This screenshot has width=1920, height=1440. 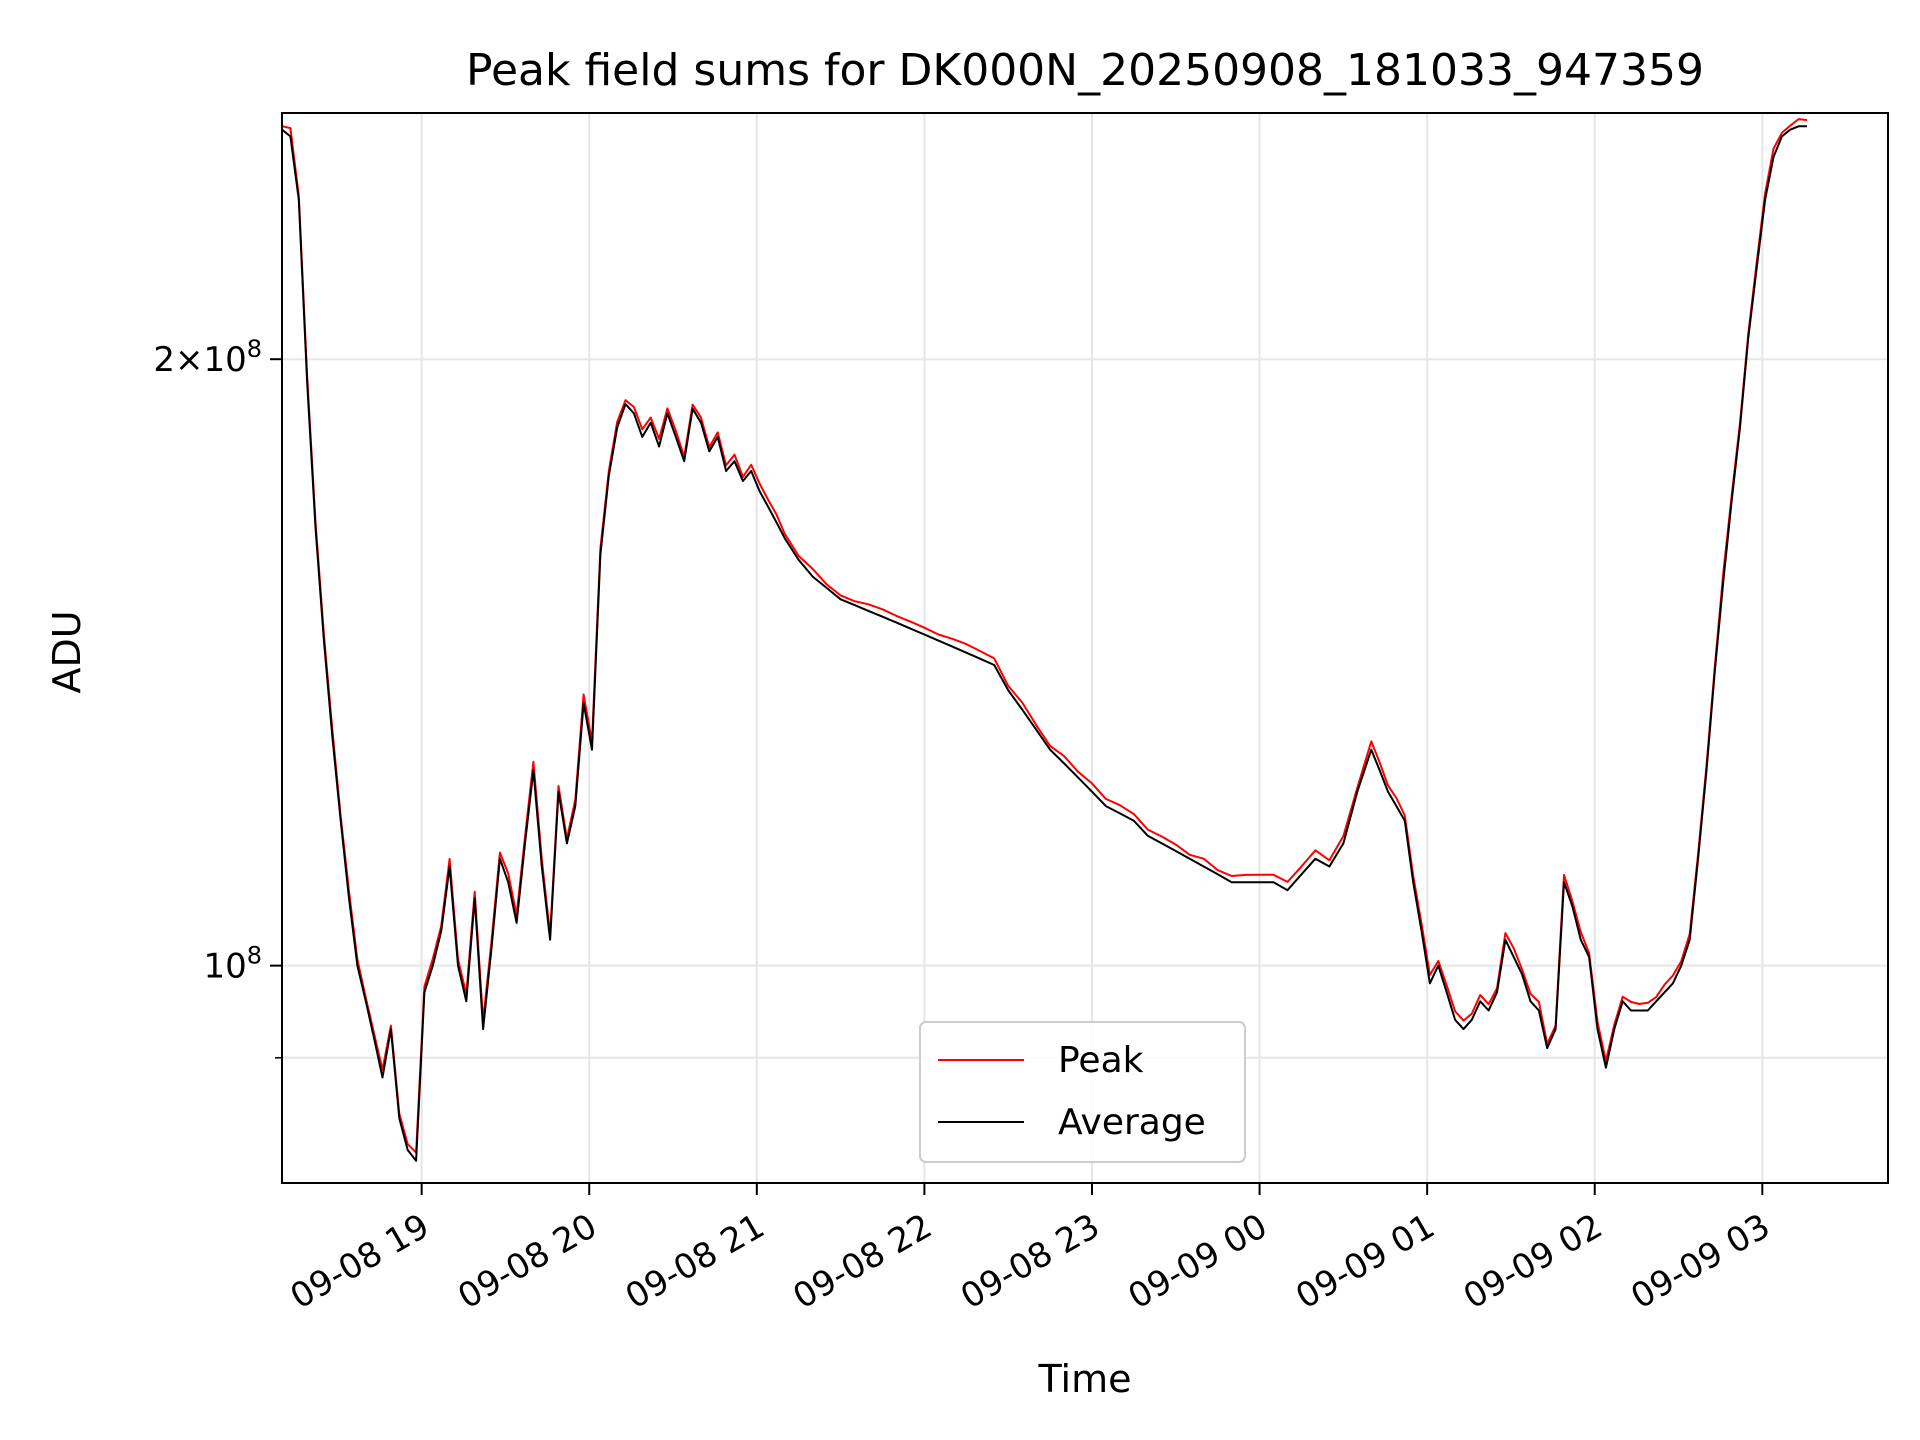 I want to click on legend-box, so click(x=1082, y=1092).